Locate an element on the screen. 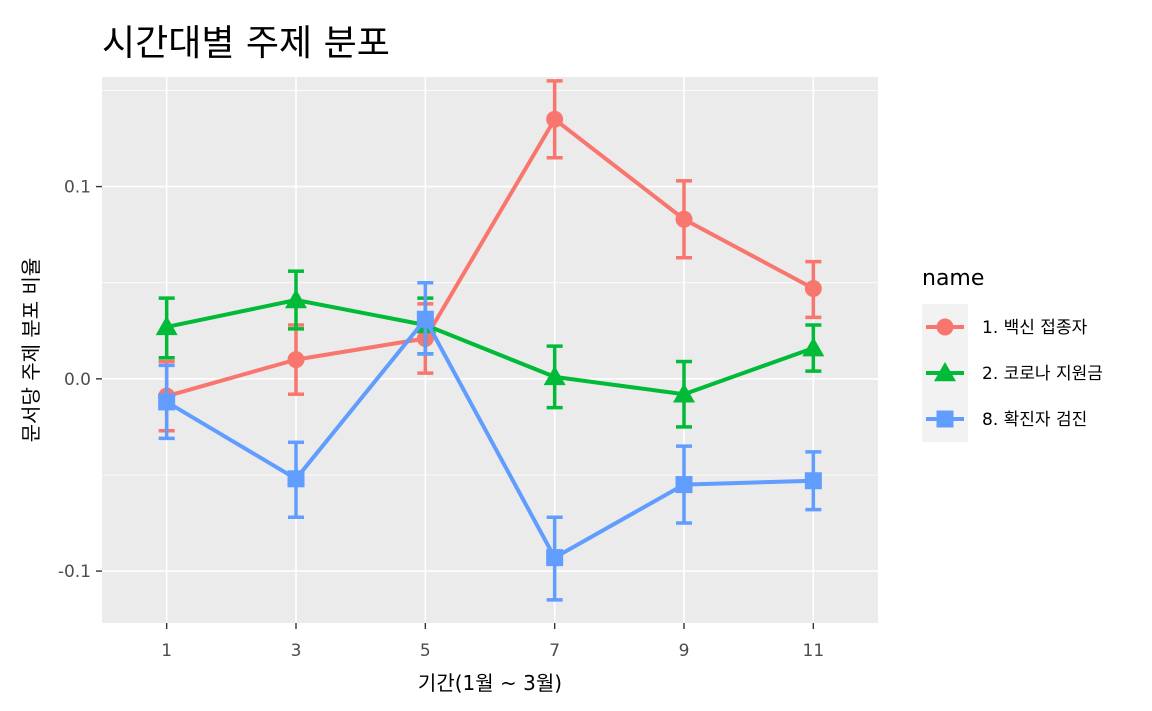  x-tick-label: 5 is located at coordinates (425, 651).